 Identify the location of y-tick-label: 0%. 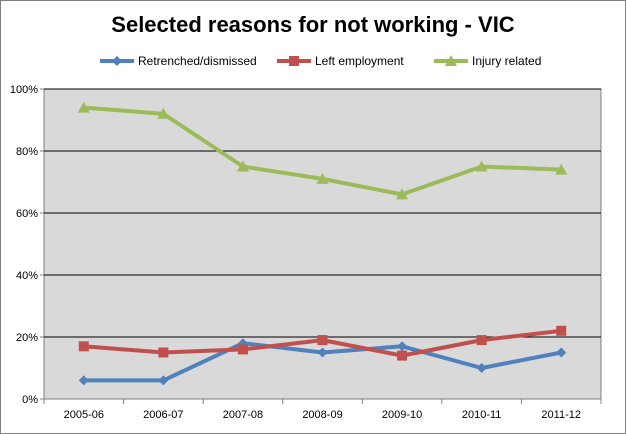
(30, 400).